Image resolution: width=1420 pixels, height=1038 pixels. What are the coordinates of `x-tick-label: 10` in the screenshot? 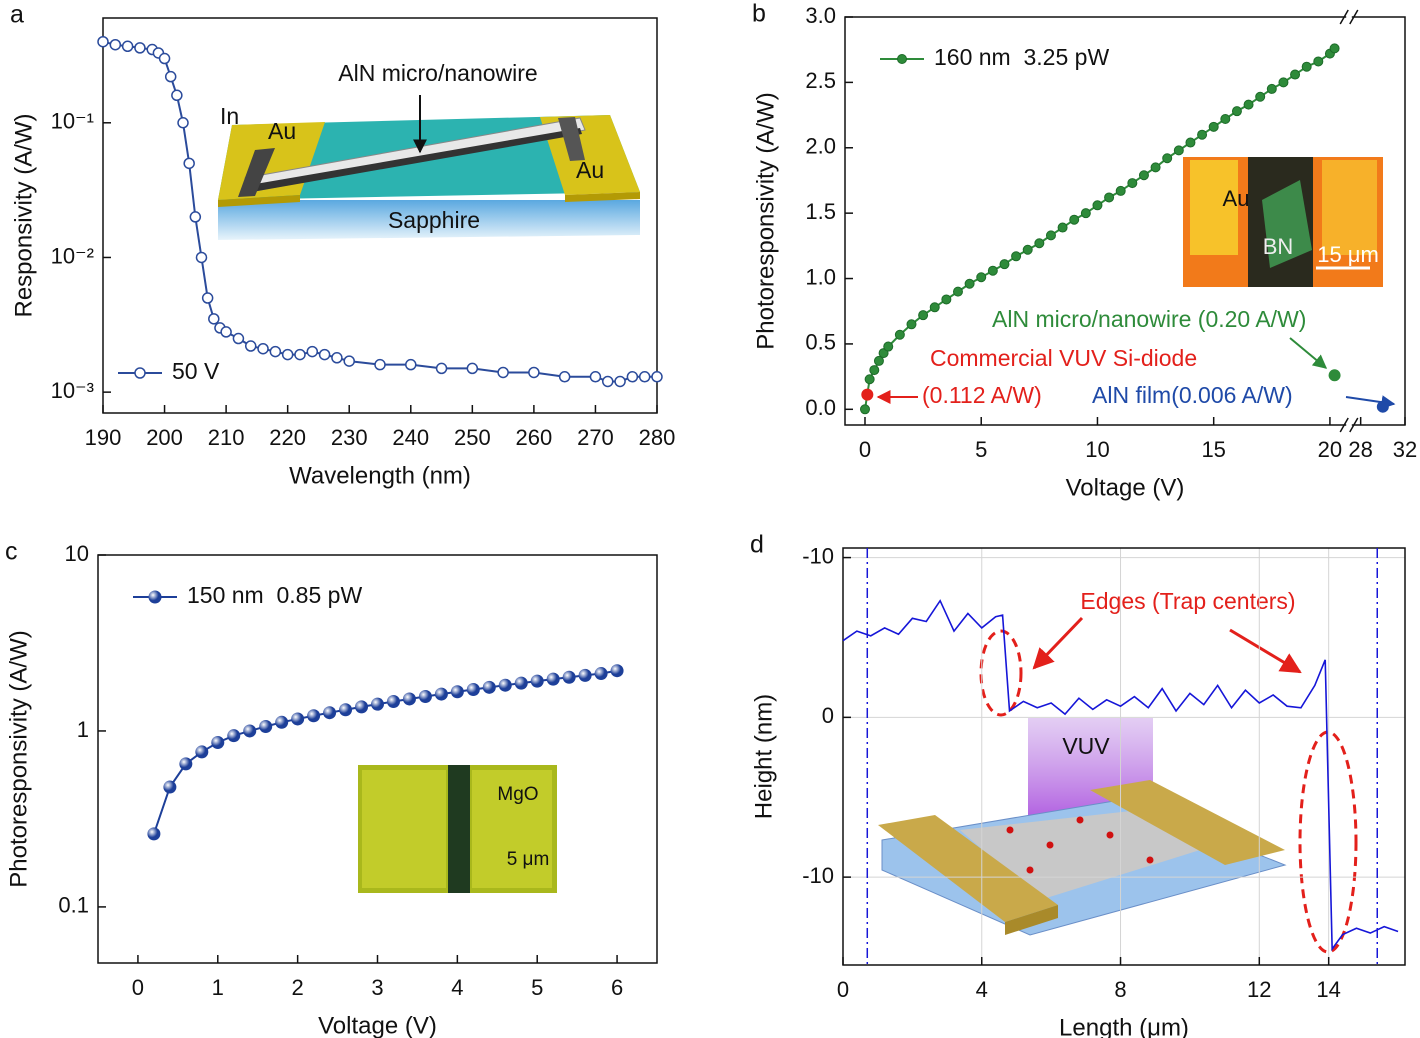 It's located at (1097, 449).